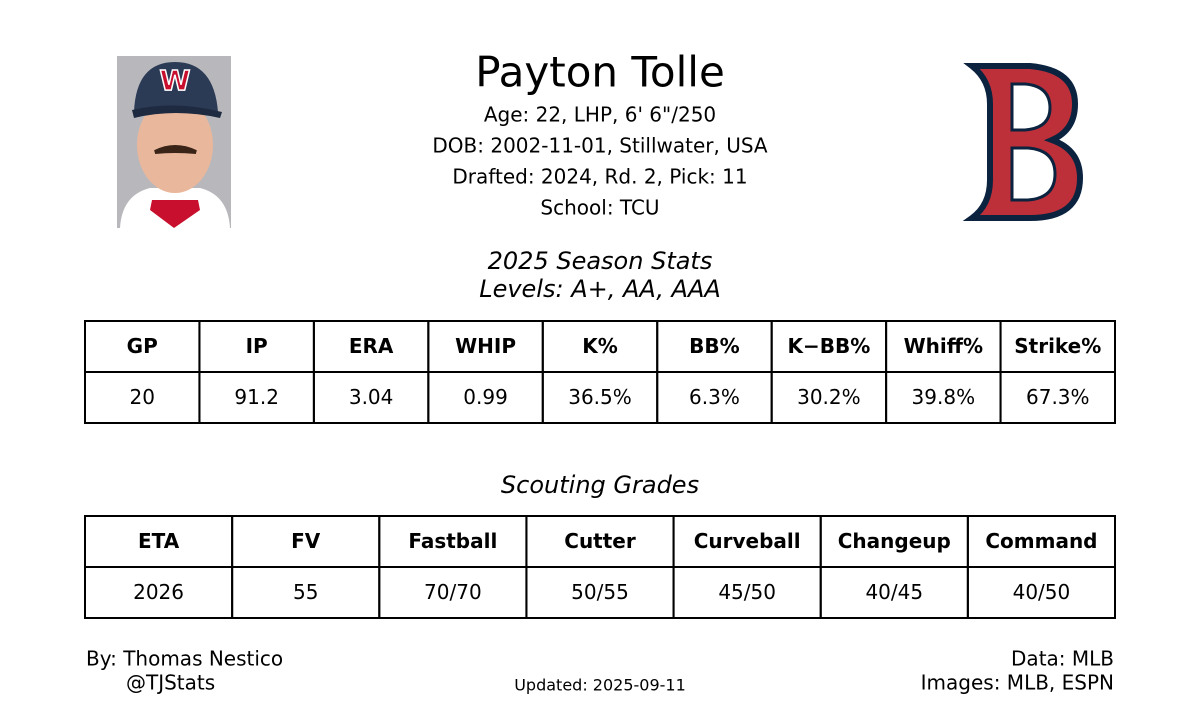 The image size is (1200, 727). Describe the element at coordinates (1062, 659) in the screenshot. I see `data-source: Data: MLB` at that location.